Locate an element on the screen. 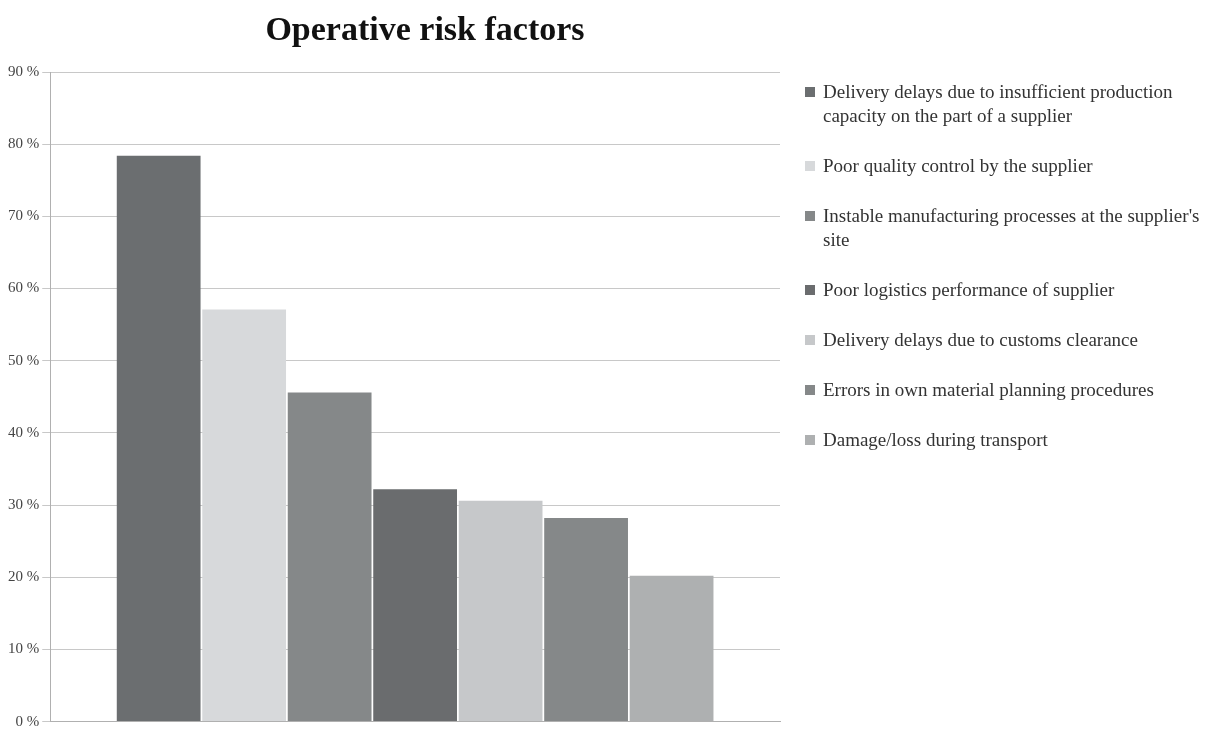 This screenshot has height=750, width=1209. y-tick-label: 10 % is located at coordinates (24, 648).